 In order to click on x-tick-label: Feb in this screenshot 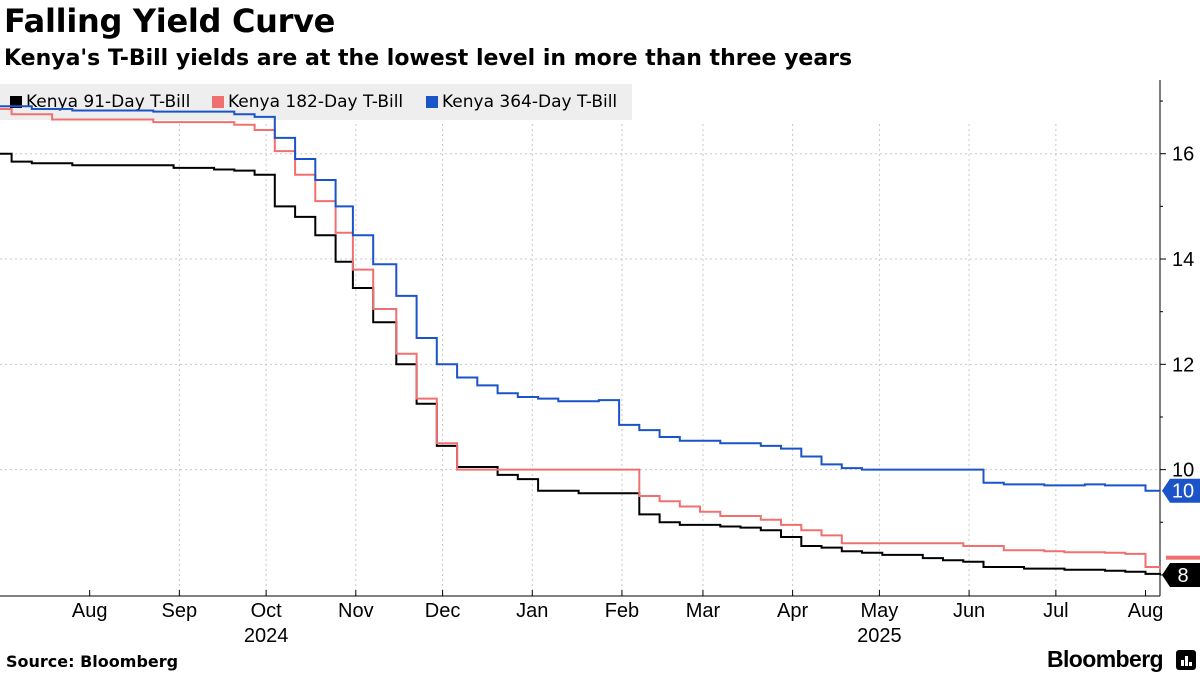, I will do `click(622, 611)`.